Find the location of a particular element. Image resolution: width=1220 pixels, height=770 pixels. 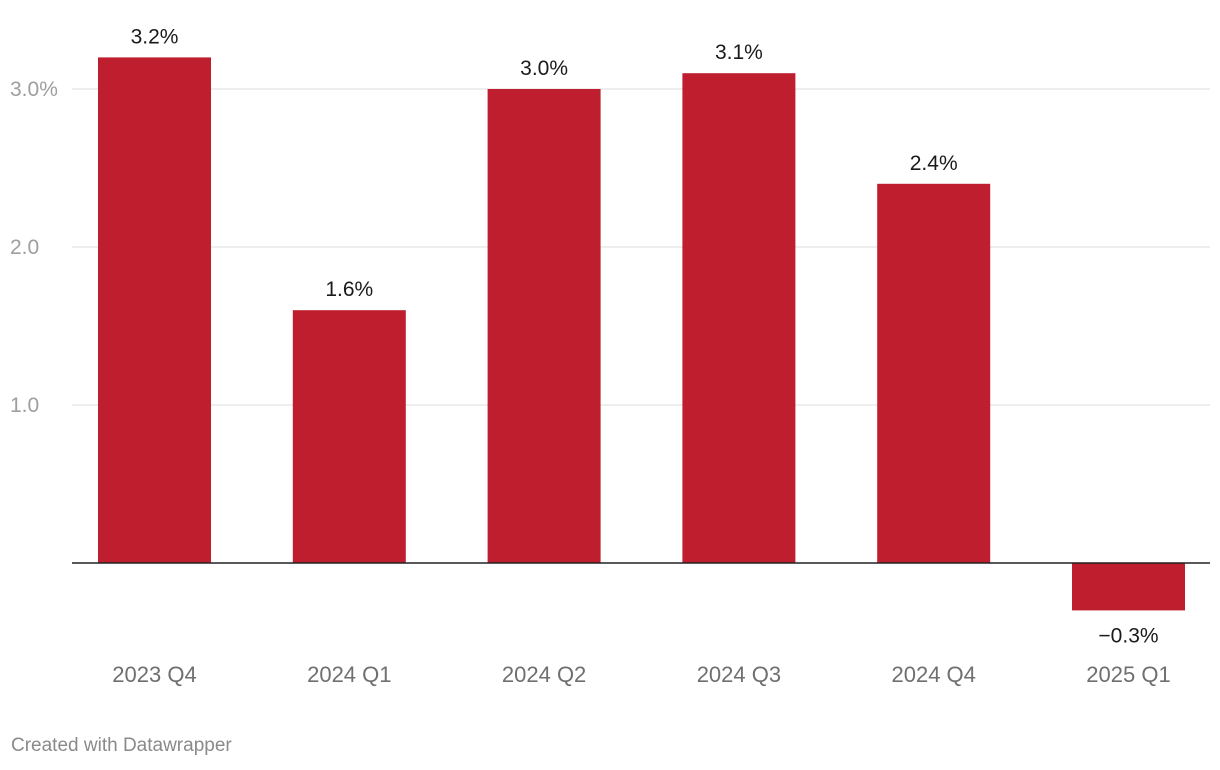

bar-value-label: 3.2% is located at coordinates (155, 36).